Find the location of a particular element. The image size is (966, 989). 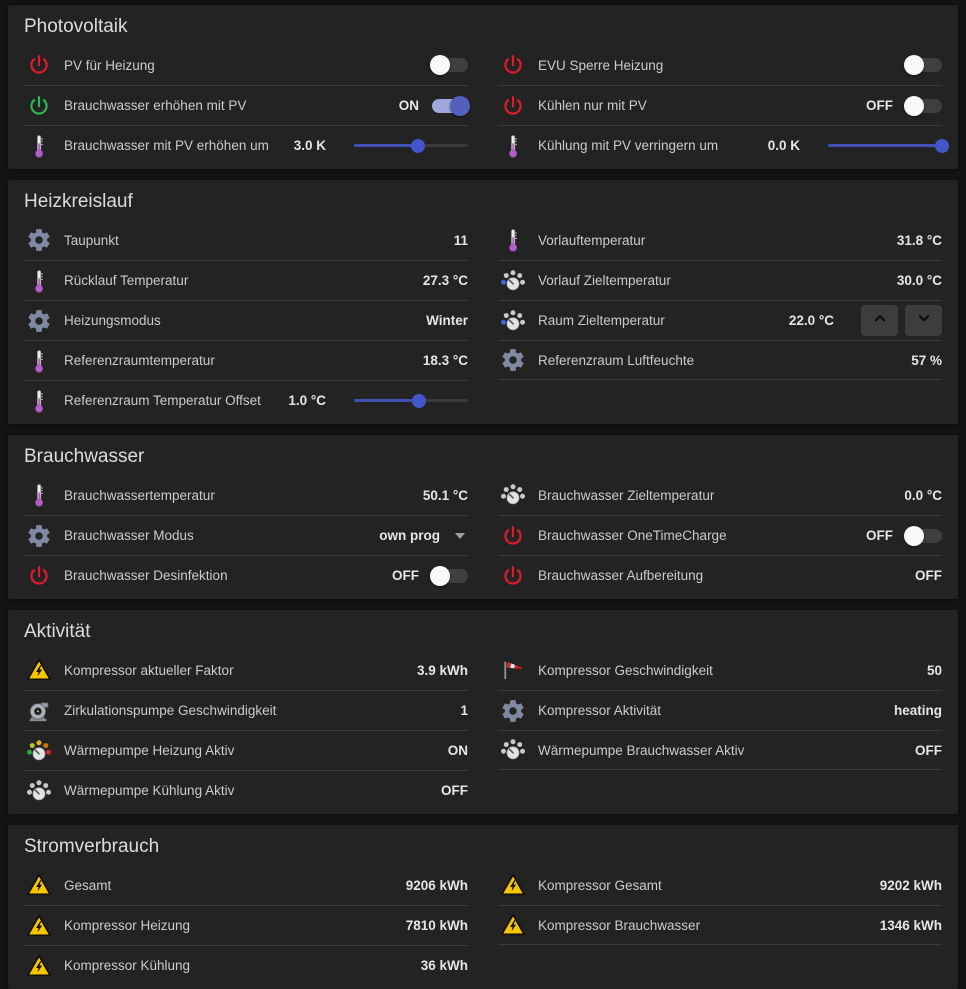

entity-state: Winter is located at coordinates (447, 320).